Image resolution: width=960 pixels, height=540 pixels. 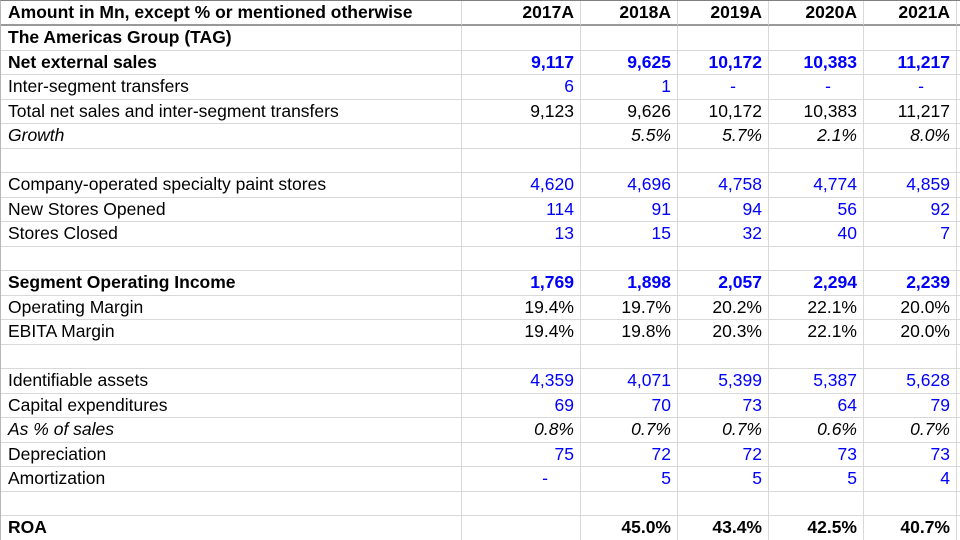 What do you see at coordinates (521, 283) in the screenshot?
I see `value-cell: 1,769` at bounding box center [521, 283].